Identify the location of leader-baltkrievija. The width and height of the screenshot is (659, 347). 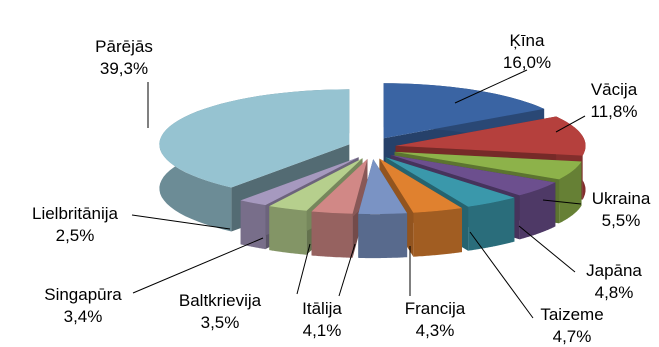
(303, 269).